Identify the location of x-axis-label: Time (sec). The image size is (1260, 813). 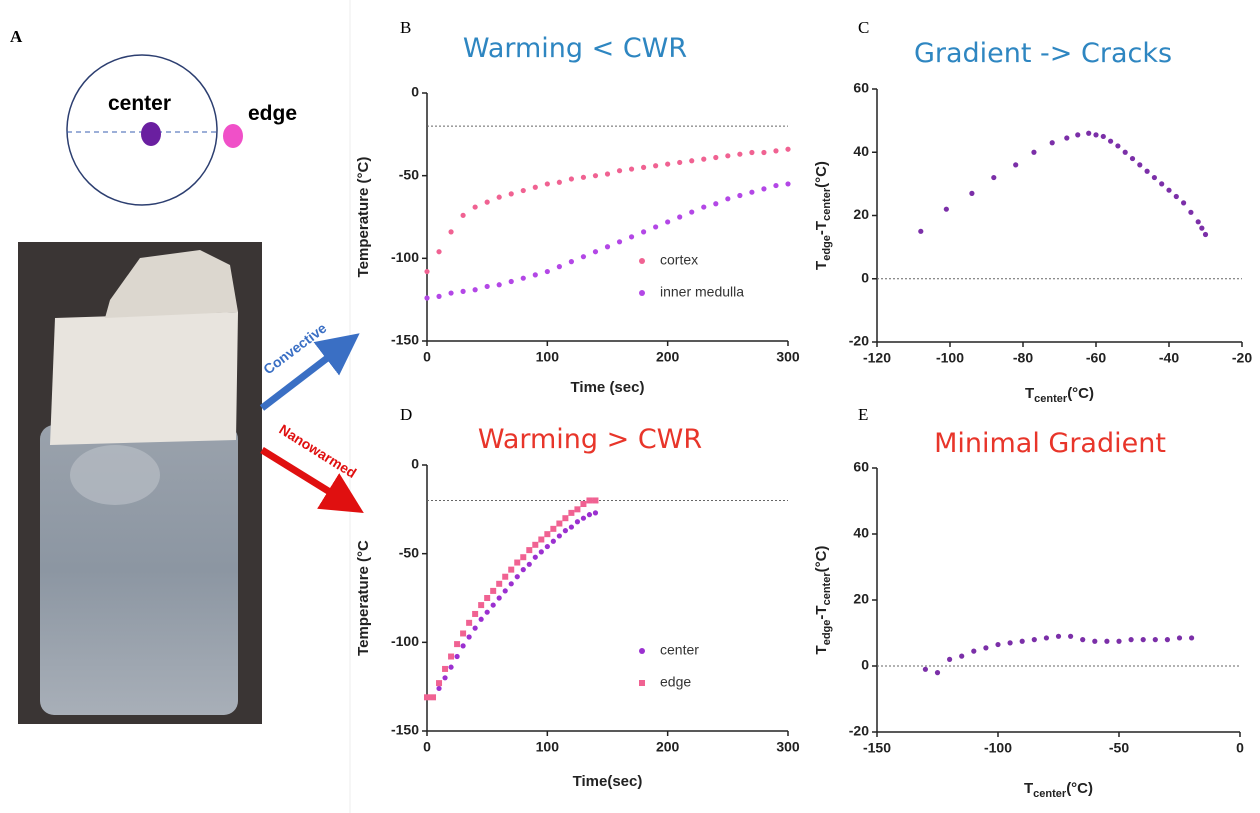
(608, 387).